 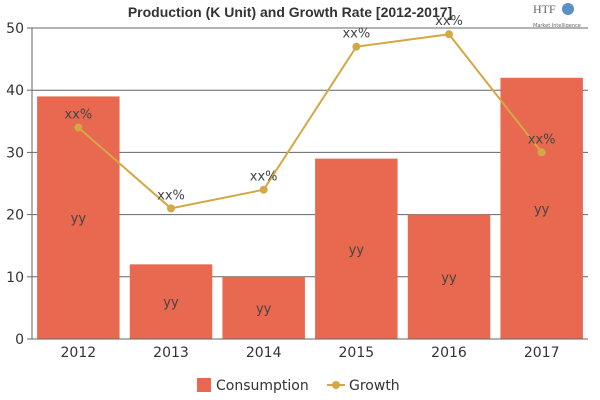 I want to click on x-tick-label: 2016, so click(x=449, y=353).